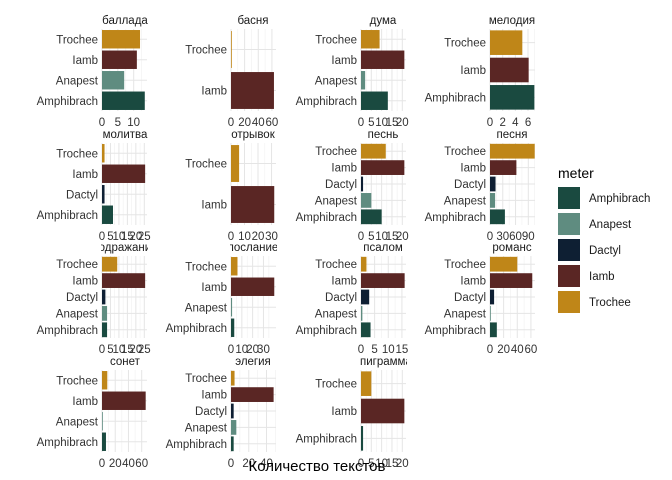  What do you see at coordinates (602, 277) in the screenshot?
I see `legend-label: Iamb` at bounding box center [602, 277].